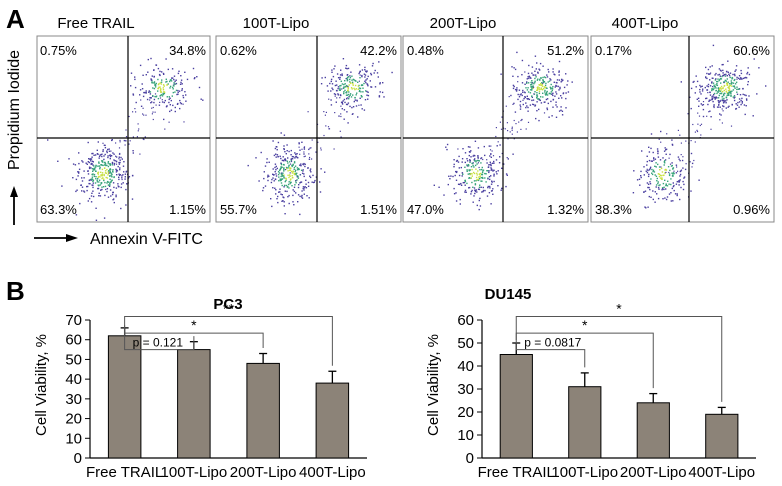 This screenshot has height=486, width=782. I want to click on y-tick-label: 0, so click(78, 458).